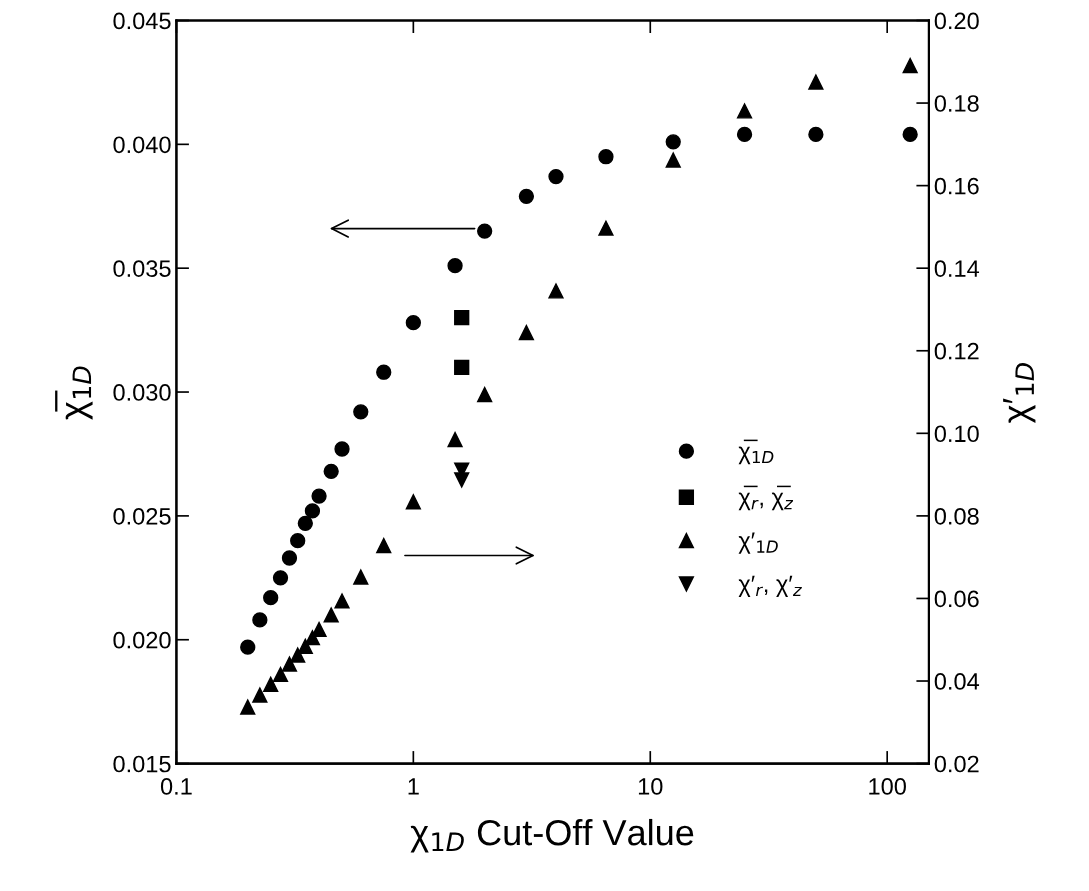 The width and height of the screenshot is (1089, 891). Describe the element at coordinates (887, 786) in the screenshot. I see `x-tick-label: 100` at that location.